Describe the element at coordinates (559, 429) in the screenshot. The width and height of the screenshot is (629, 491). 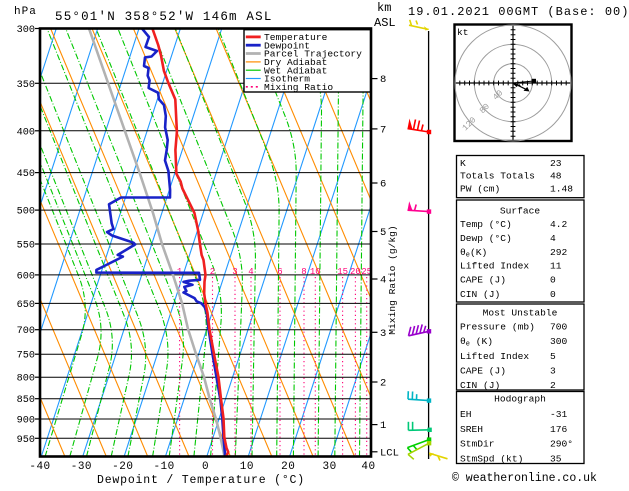
I see `svg-text: 176` at that location.